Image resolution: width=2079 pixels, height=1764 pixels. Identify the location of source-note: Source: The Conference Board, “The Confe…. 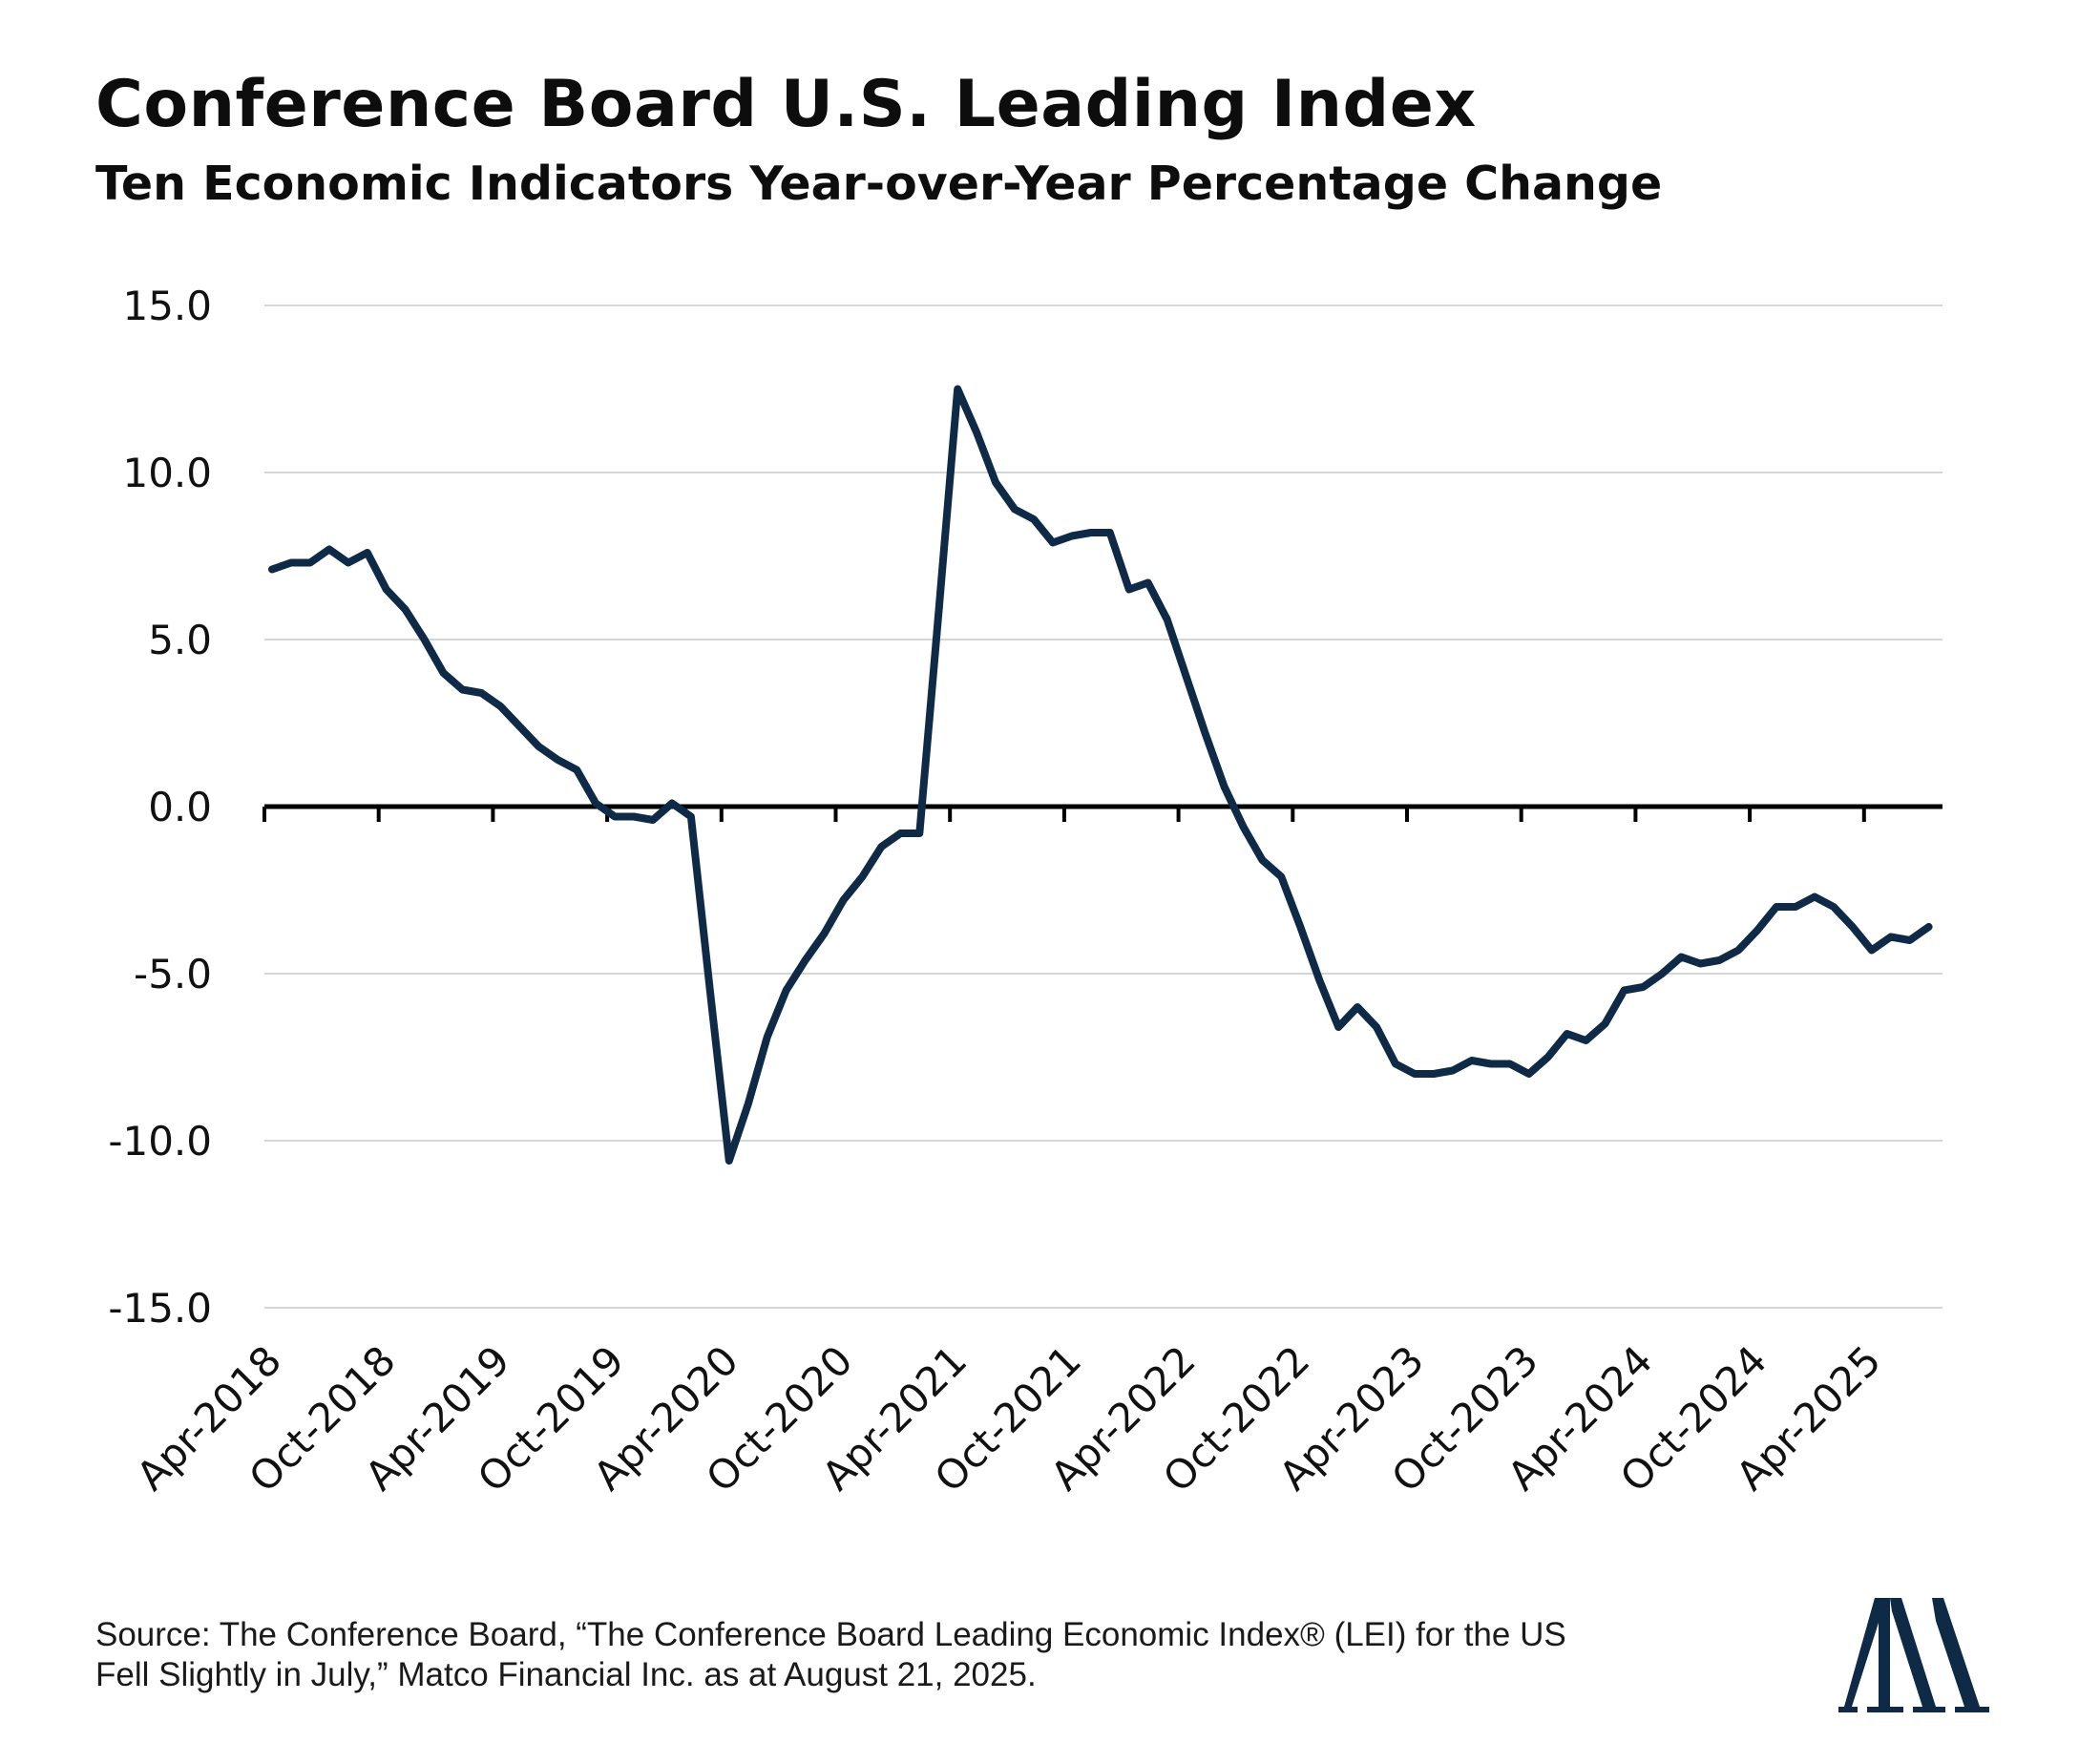
(945, 1655).